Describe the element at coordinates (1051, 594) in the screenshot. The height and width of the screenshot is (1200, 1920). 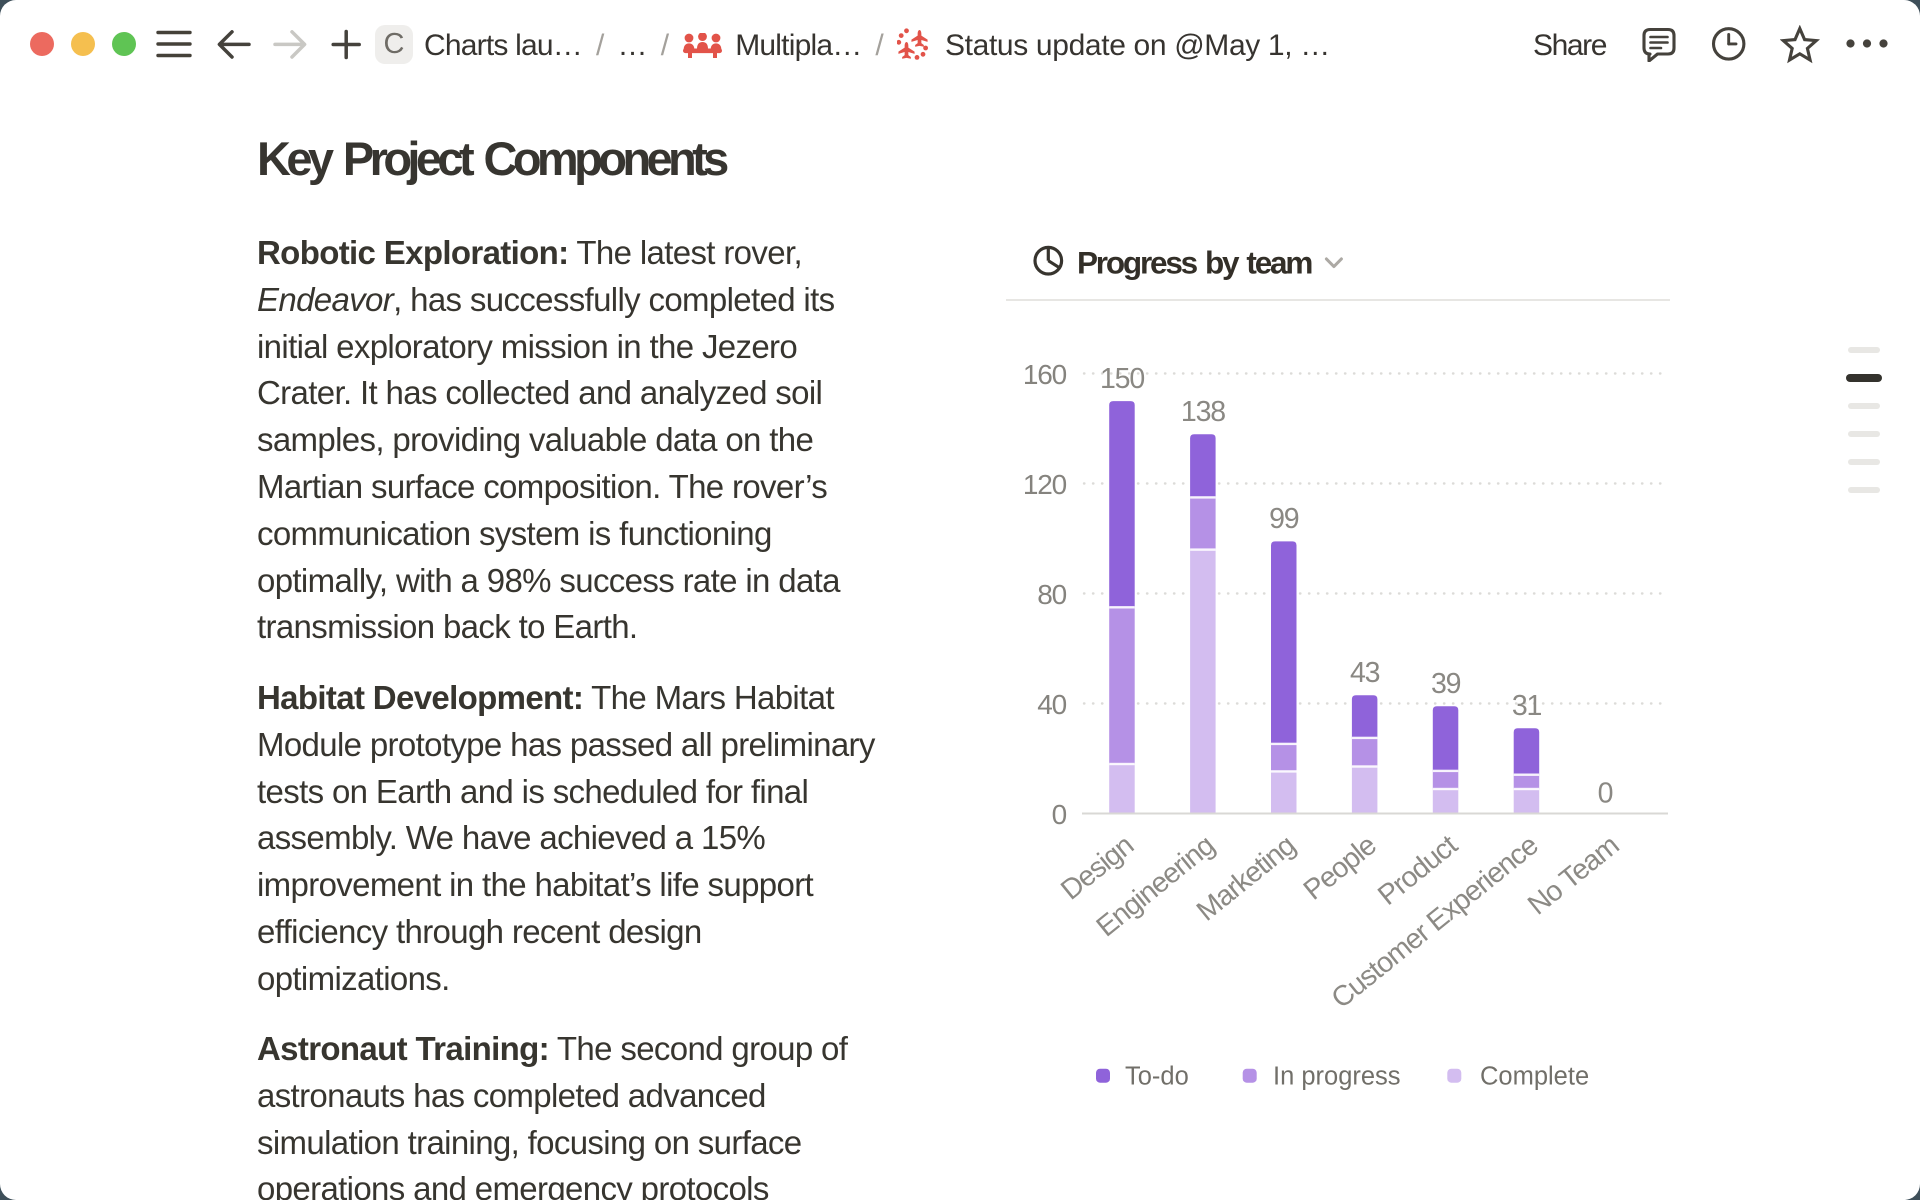
I see `svg-text: 80` at that location.